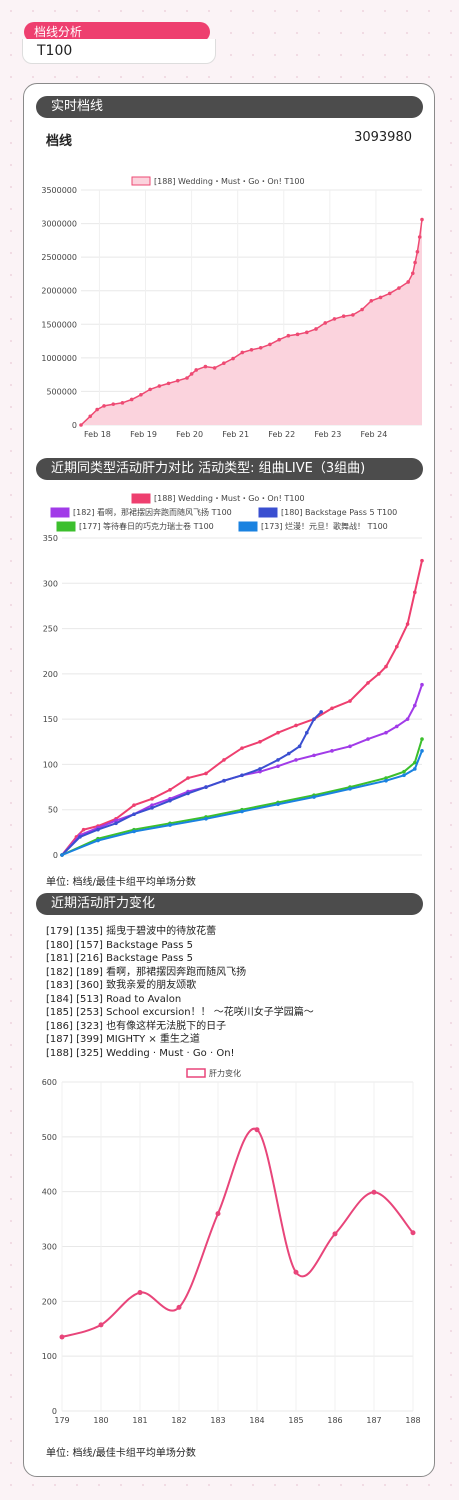 This screenshot has width=459, height=1500. Describe the element at coordinates (121, 882) in the screenshot. I see `compare-unit: 单位: 档线/最佳卡组平均单场分数` at that location.